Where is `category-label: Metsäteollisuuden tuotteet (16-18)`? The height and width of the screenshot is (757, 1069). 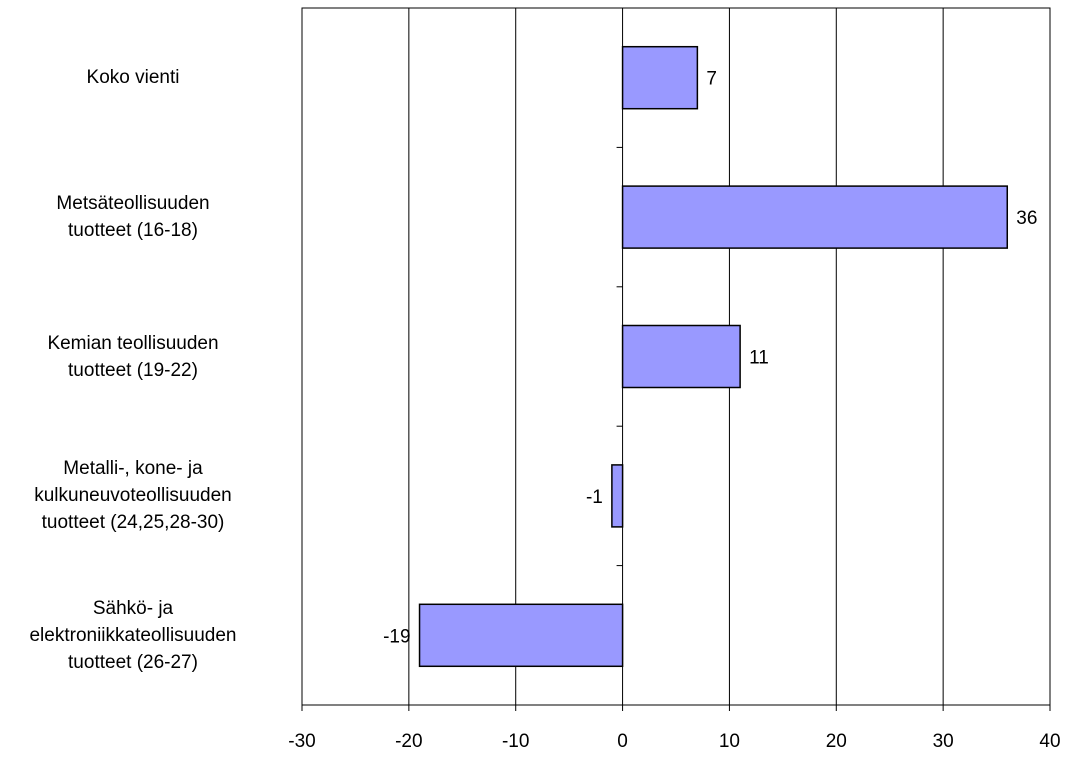 category-label: Metsäteollisuuden tuotteet (16-18) is located at coordinates (133, 217).